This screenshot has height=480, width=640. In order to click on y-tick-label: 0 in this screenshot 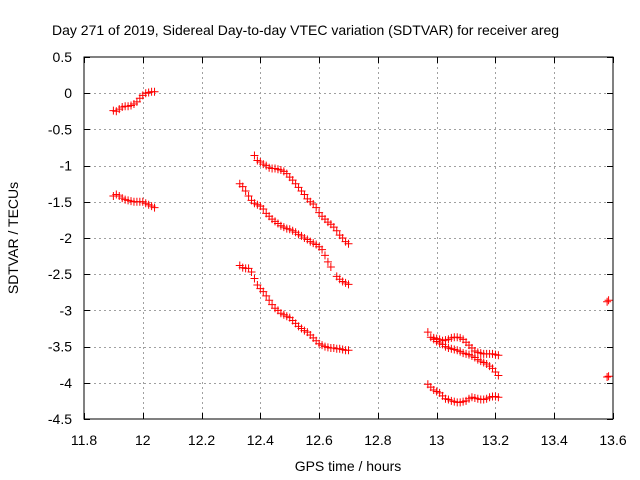, I will do `click(68, 93)`.